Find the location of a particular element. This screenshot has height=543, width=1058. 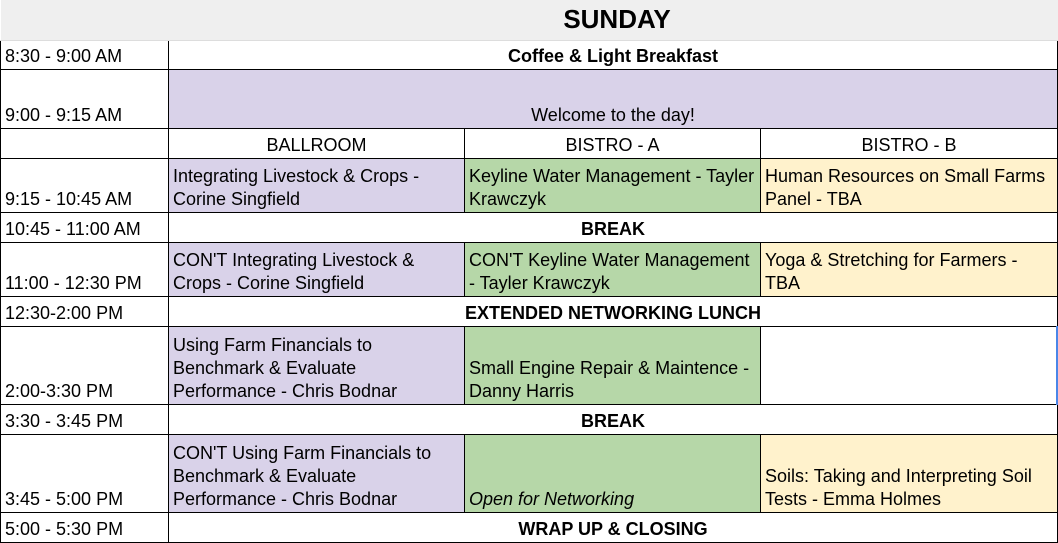

time-cell: 12:30-2:00 PM is located at coordinates (84, 311).